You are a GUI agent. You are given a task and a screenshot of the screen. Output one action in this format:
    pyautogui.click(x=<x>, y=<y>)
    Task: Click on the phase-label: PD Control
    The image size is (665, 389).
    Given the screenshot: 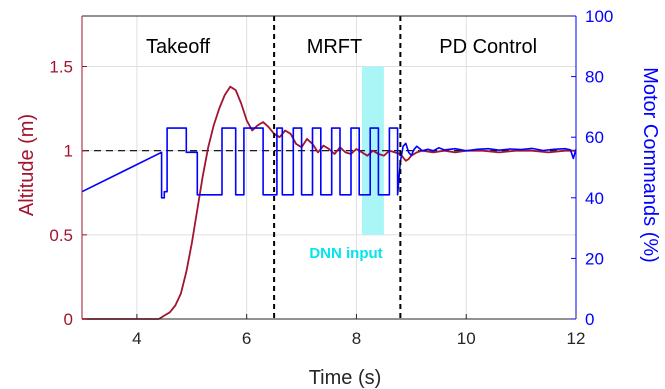 What is the action you would take?
    pyautogui.click(x=488, y=47)
    